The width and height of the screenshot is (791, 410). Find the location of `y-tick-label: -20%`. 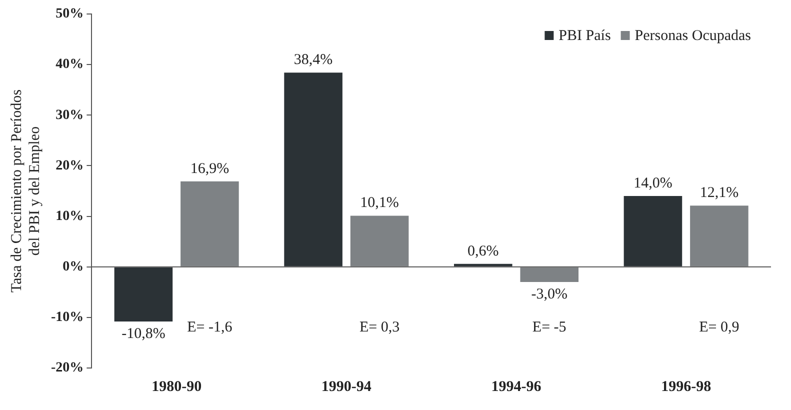

y-tick-label: -20% is located at coordinates (67, 368).